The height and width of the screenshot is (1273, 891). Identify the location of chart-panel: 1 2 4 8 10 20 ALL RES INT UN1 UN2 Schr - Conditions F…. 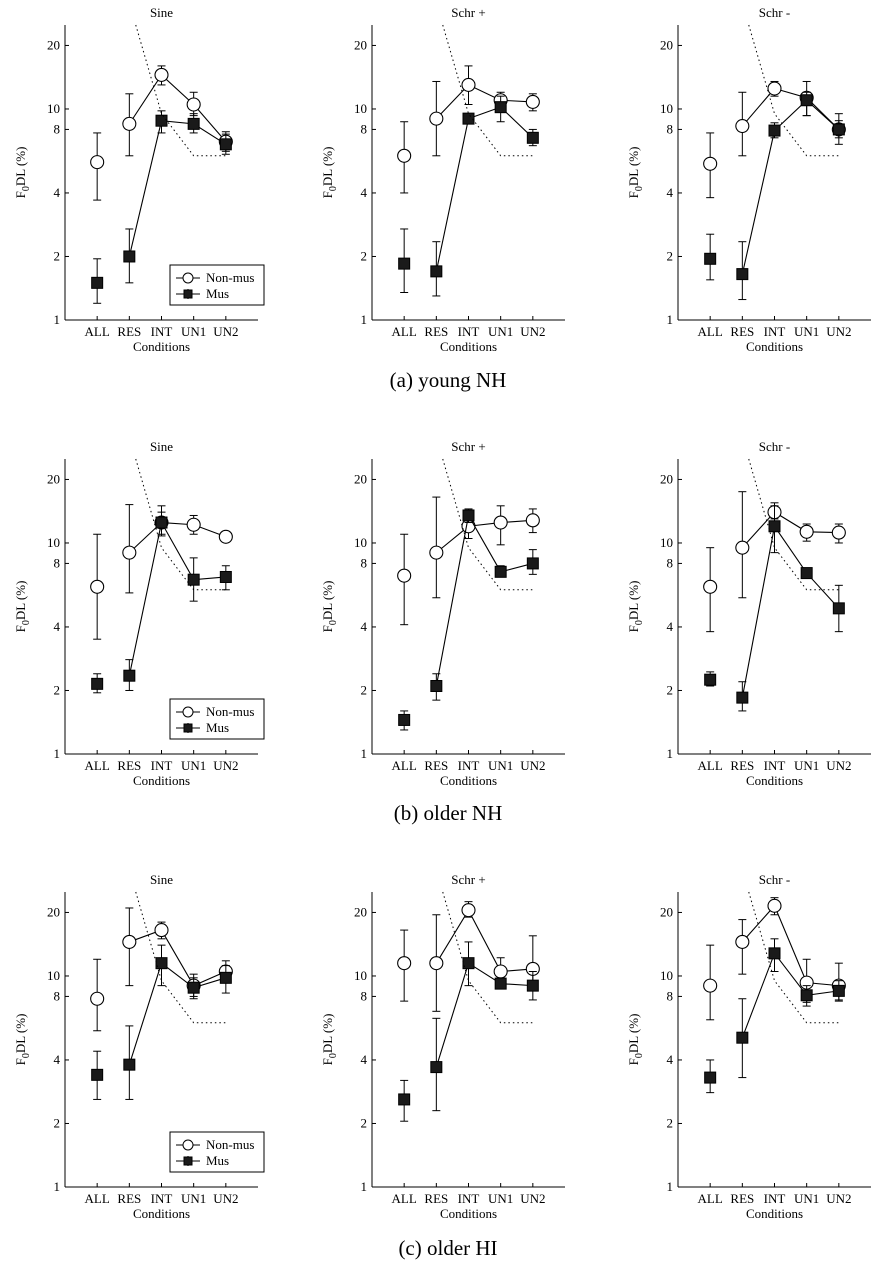
(748, 1046).